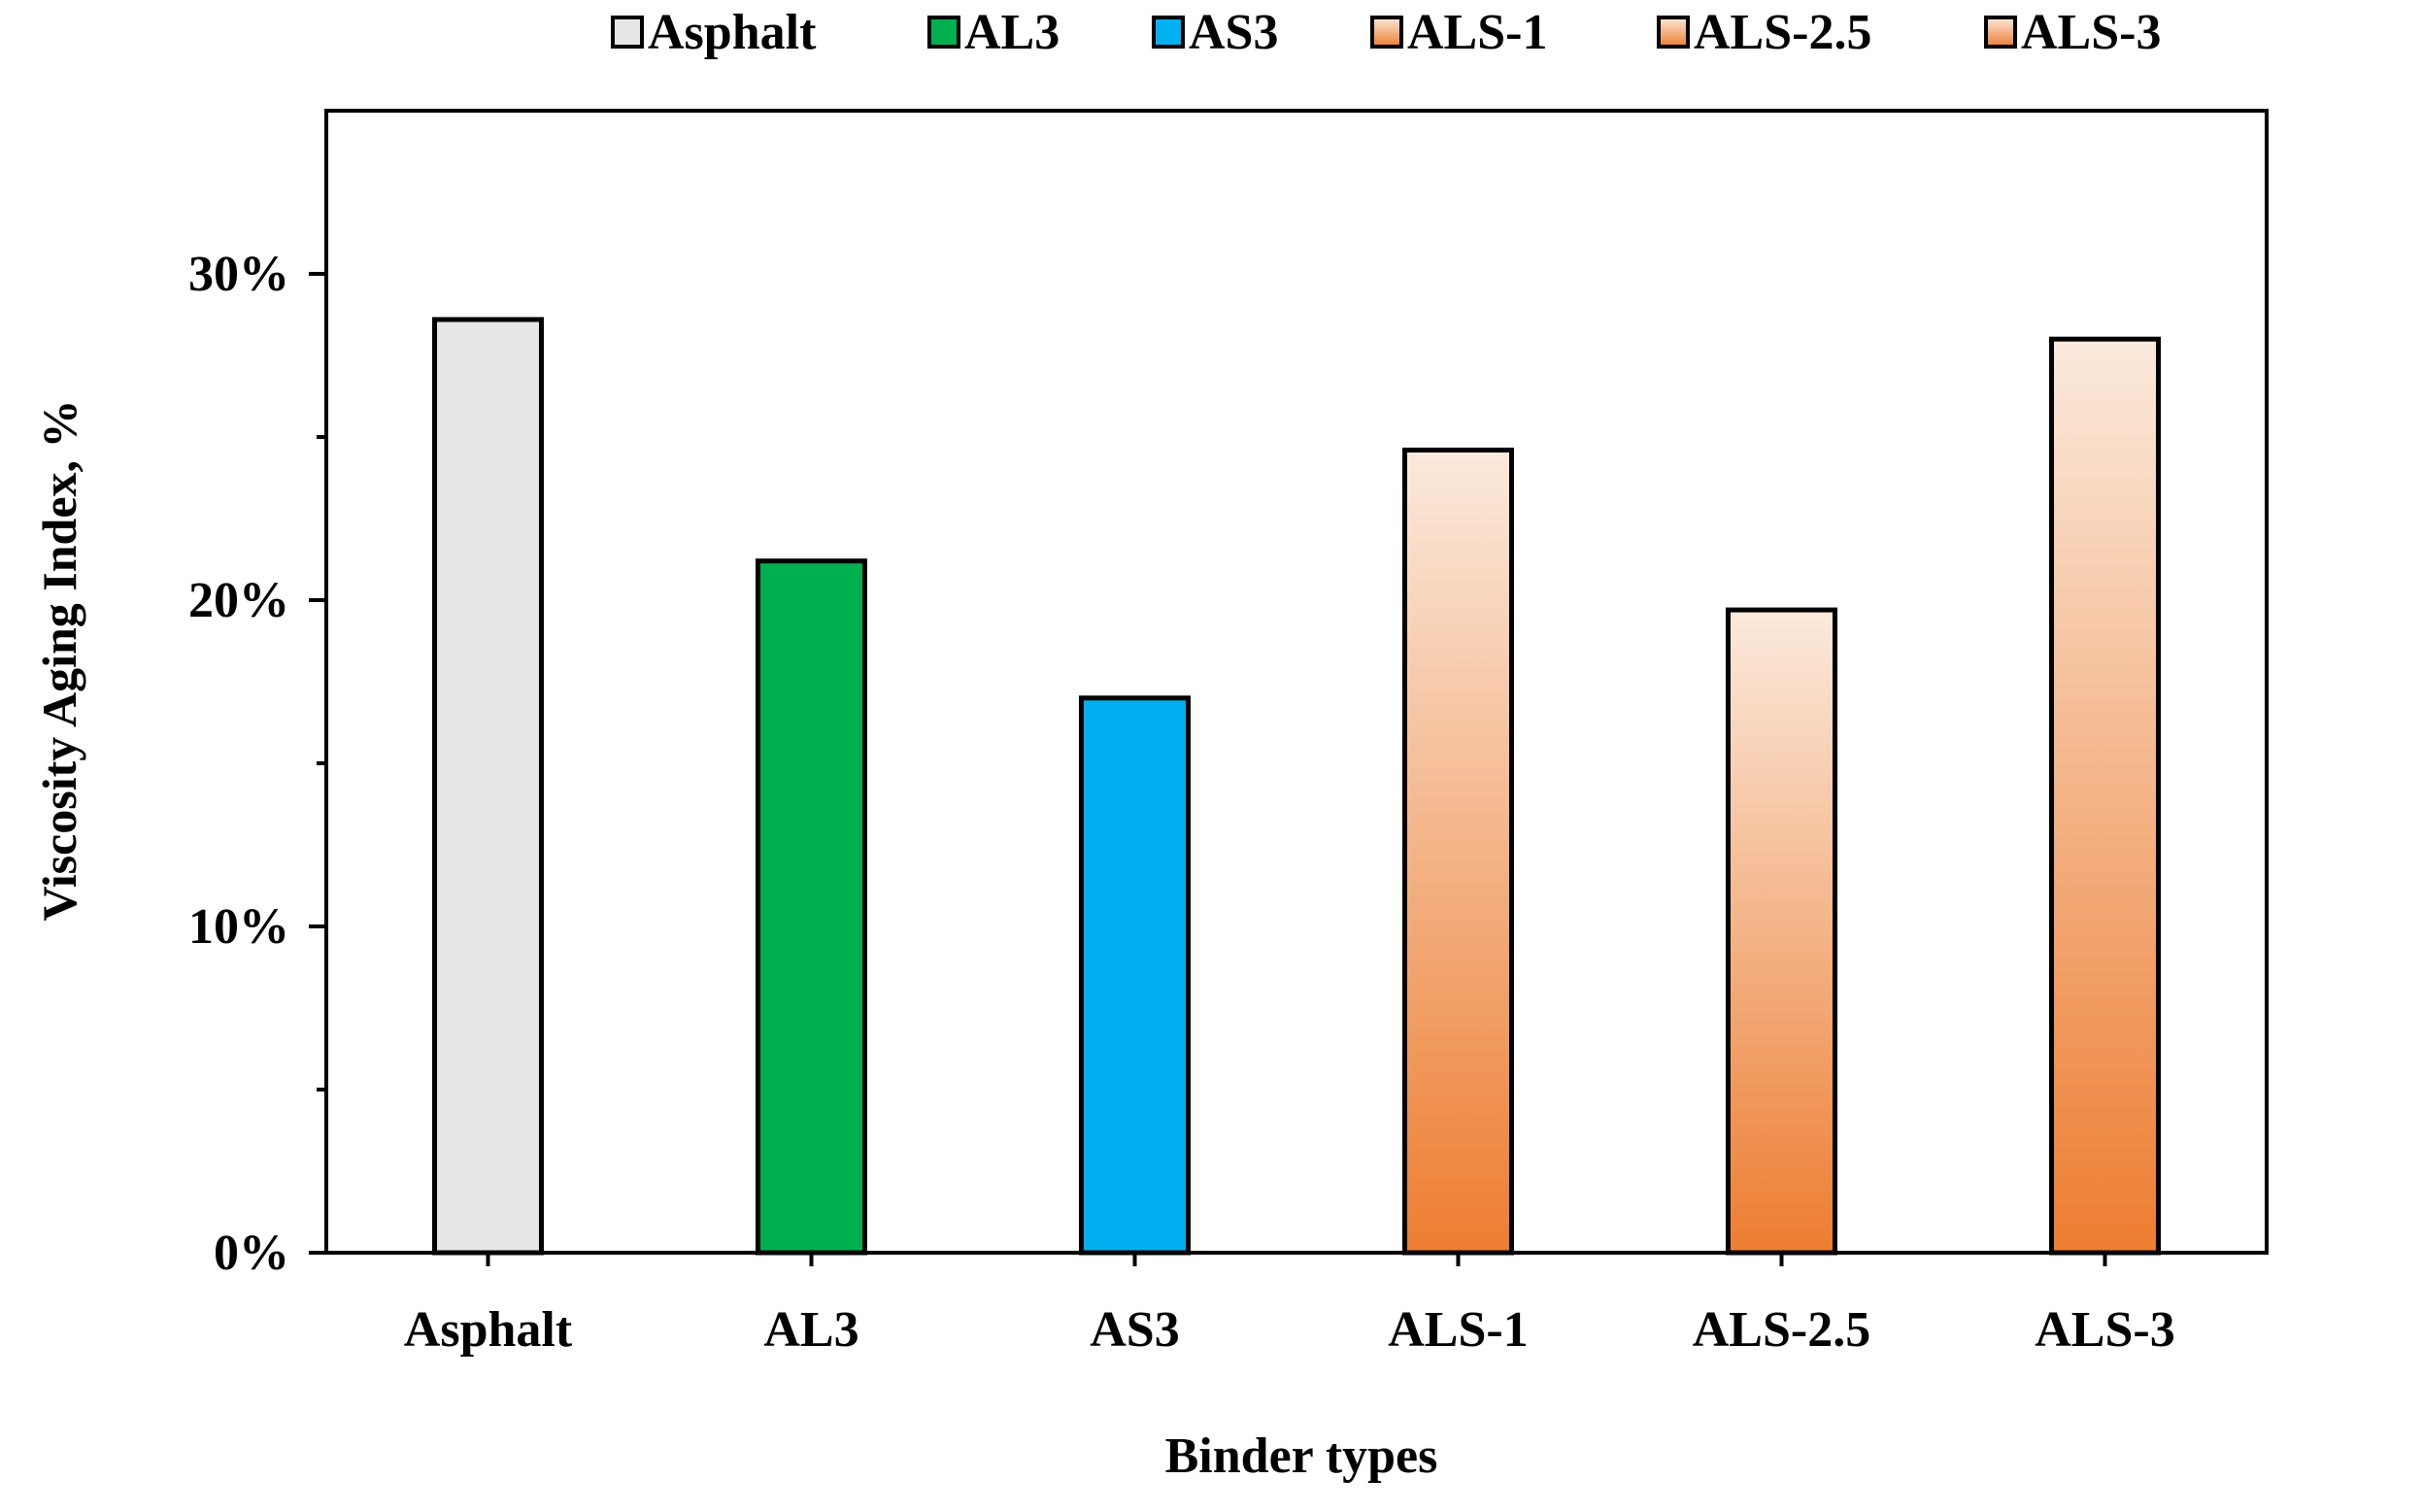 The height and width of the screenshot is (1512, 2423). What do you see at coordinates (1782, 32) in the screenshot?
I see `legend-label: ALS-2.5` at bounding box center [1782, 32].